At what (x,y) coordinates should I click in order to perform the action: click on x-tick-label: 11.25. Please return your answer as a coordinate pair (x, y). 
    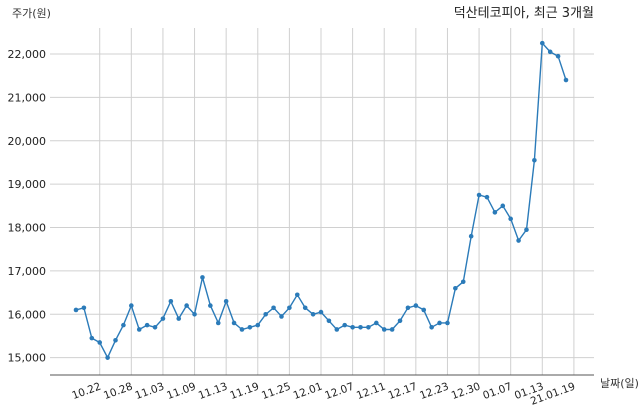
    Looking at the image, I should click on (276, 392).